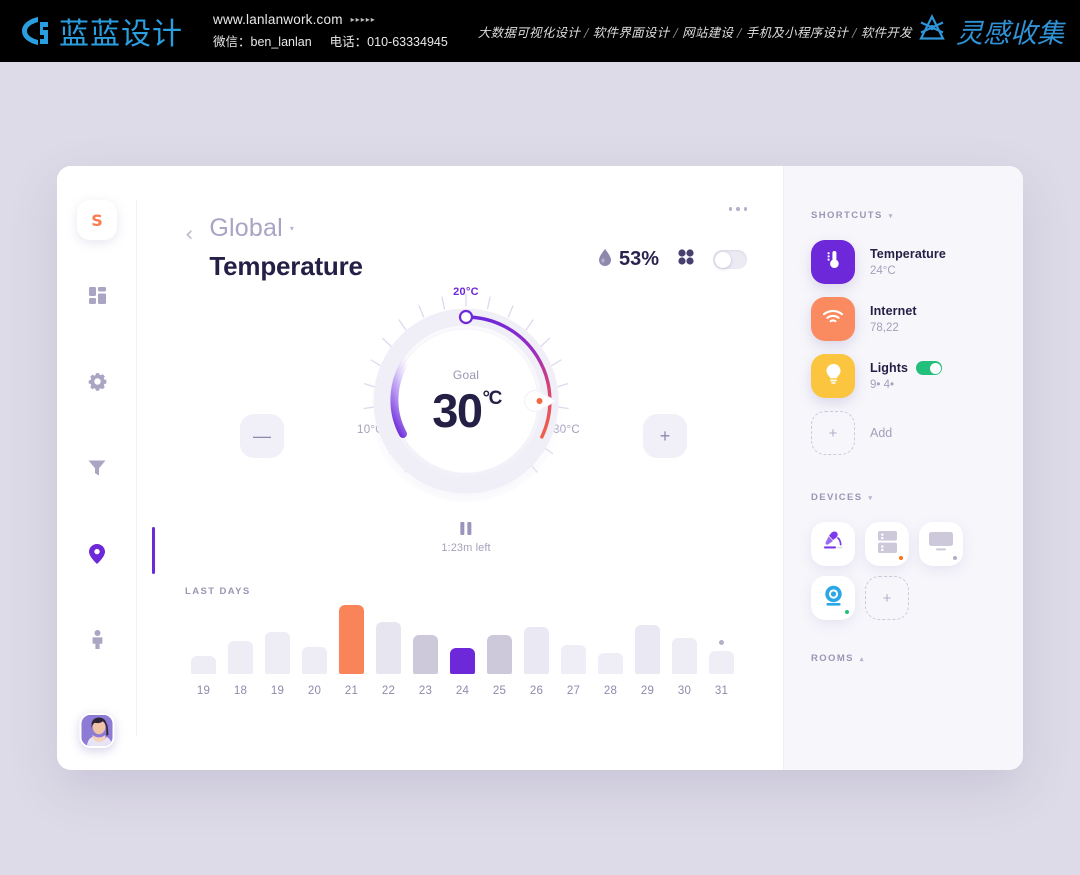 This screenshot has width=1080, height=875. I want to click on sidebar-item-settings, so click(97, 381).